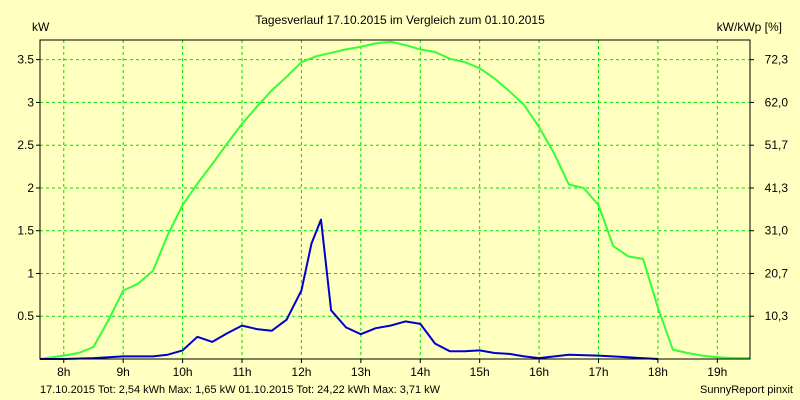 This screenshot has height=400, width=800. I want to click on y-axis-left: 0.5 1 1.5 2 2.5 3 3.5, so click(28, 188).